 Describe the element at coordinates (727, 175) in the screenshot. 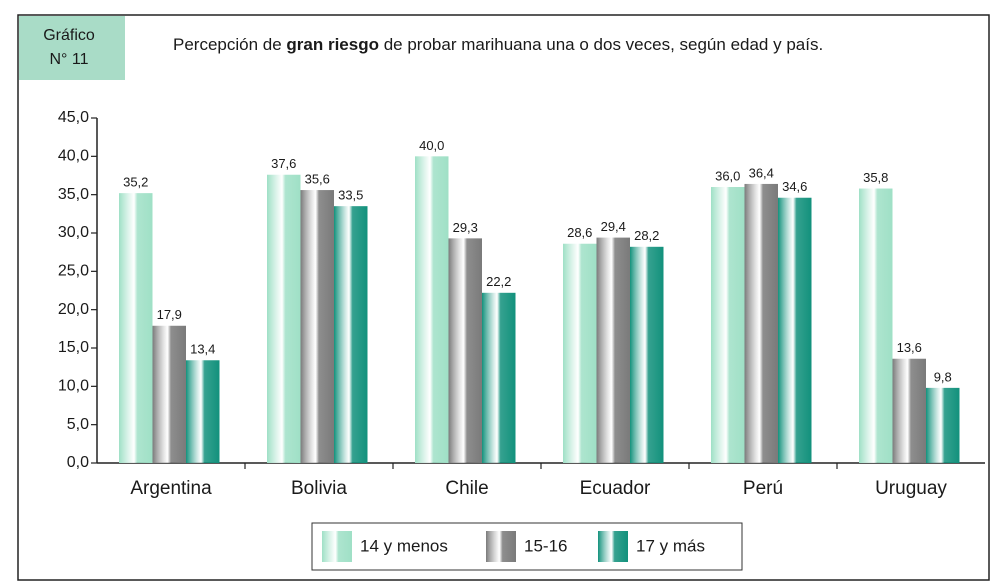

I see `value-label: 36,0` at that location.